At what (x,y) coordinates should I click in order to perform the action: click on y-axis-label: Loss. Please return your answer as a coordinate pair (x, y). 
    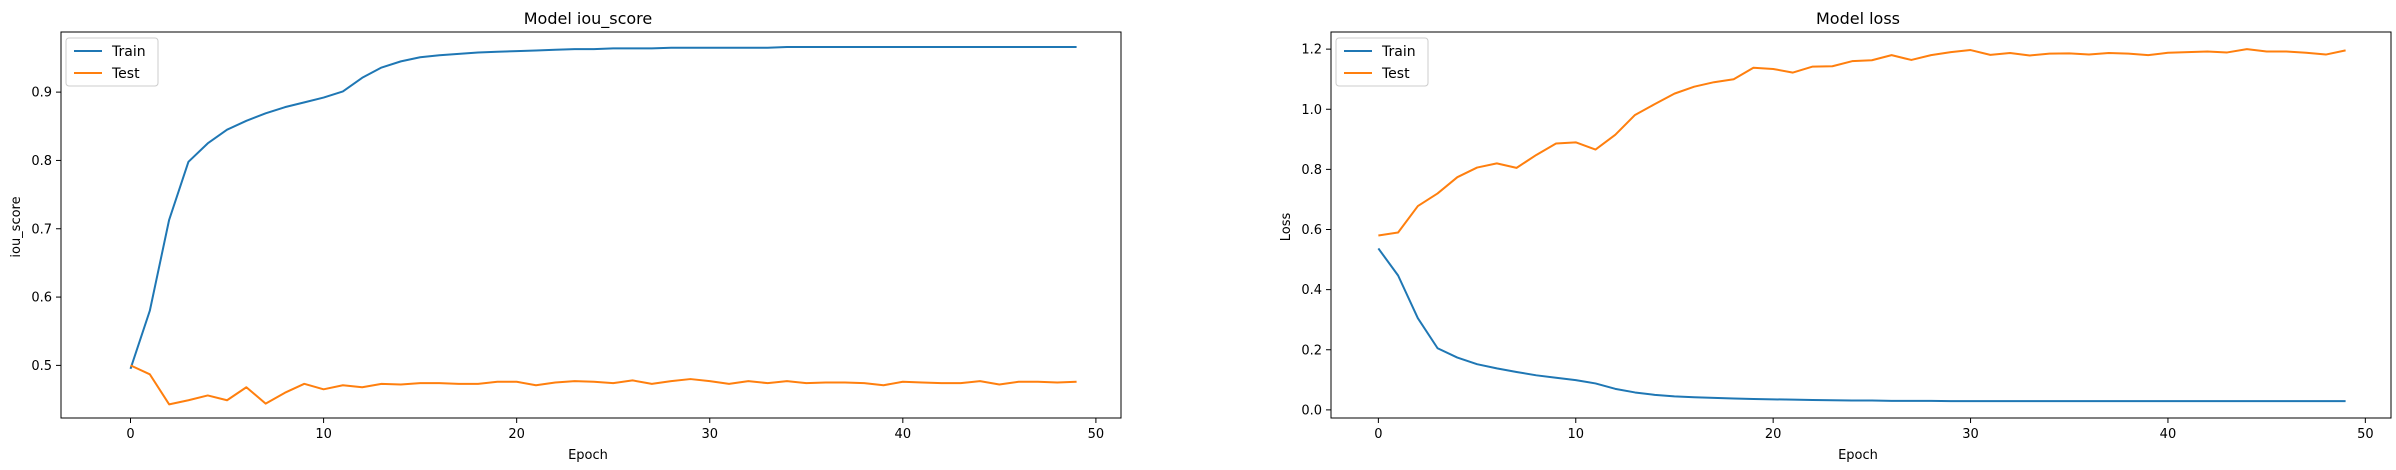
    Looking at the image, I should click on (1286, 227).